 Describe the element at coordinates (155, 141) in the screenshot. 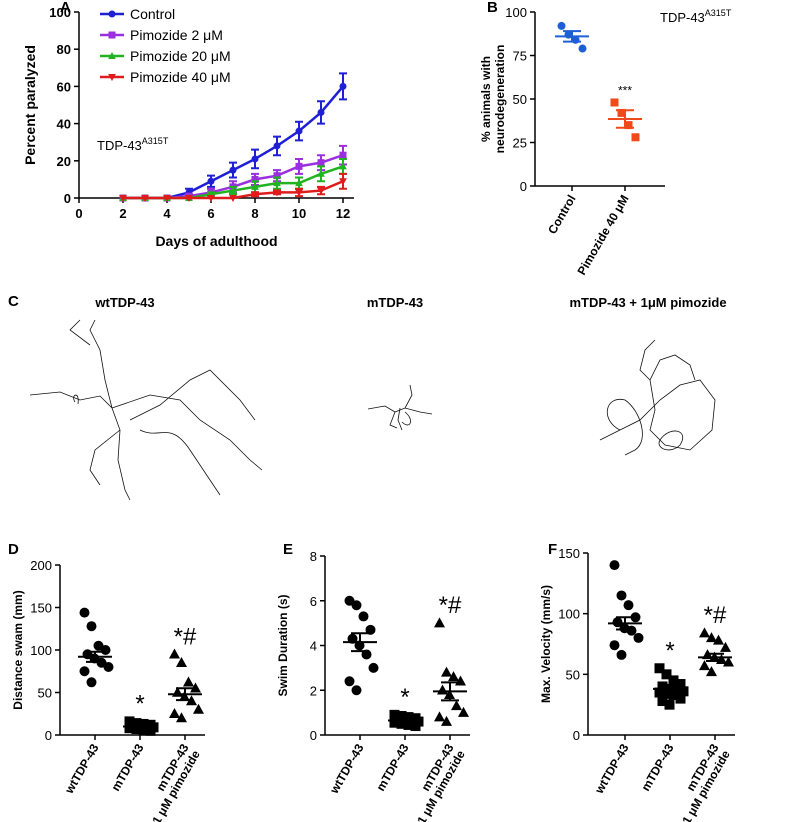

I see `annotation-sup: A315T` at that location.